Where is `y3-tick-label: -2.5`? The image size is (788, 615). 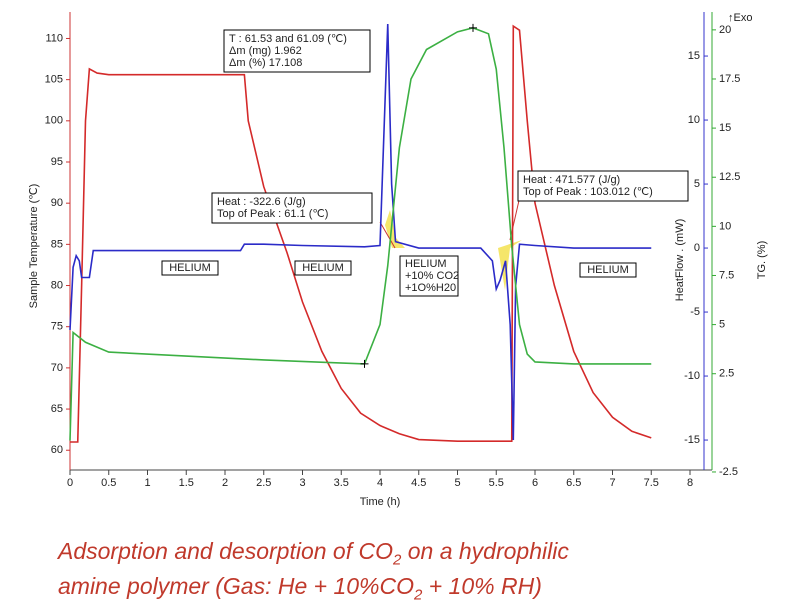 y3-tick-label: -2.5 is located at coordinates (728, 472).